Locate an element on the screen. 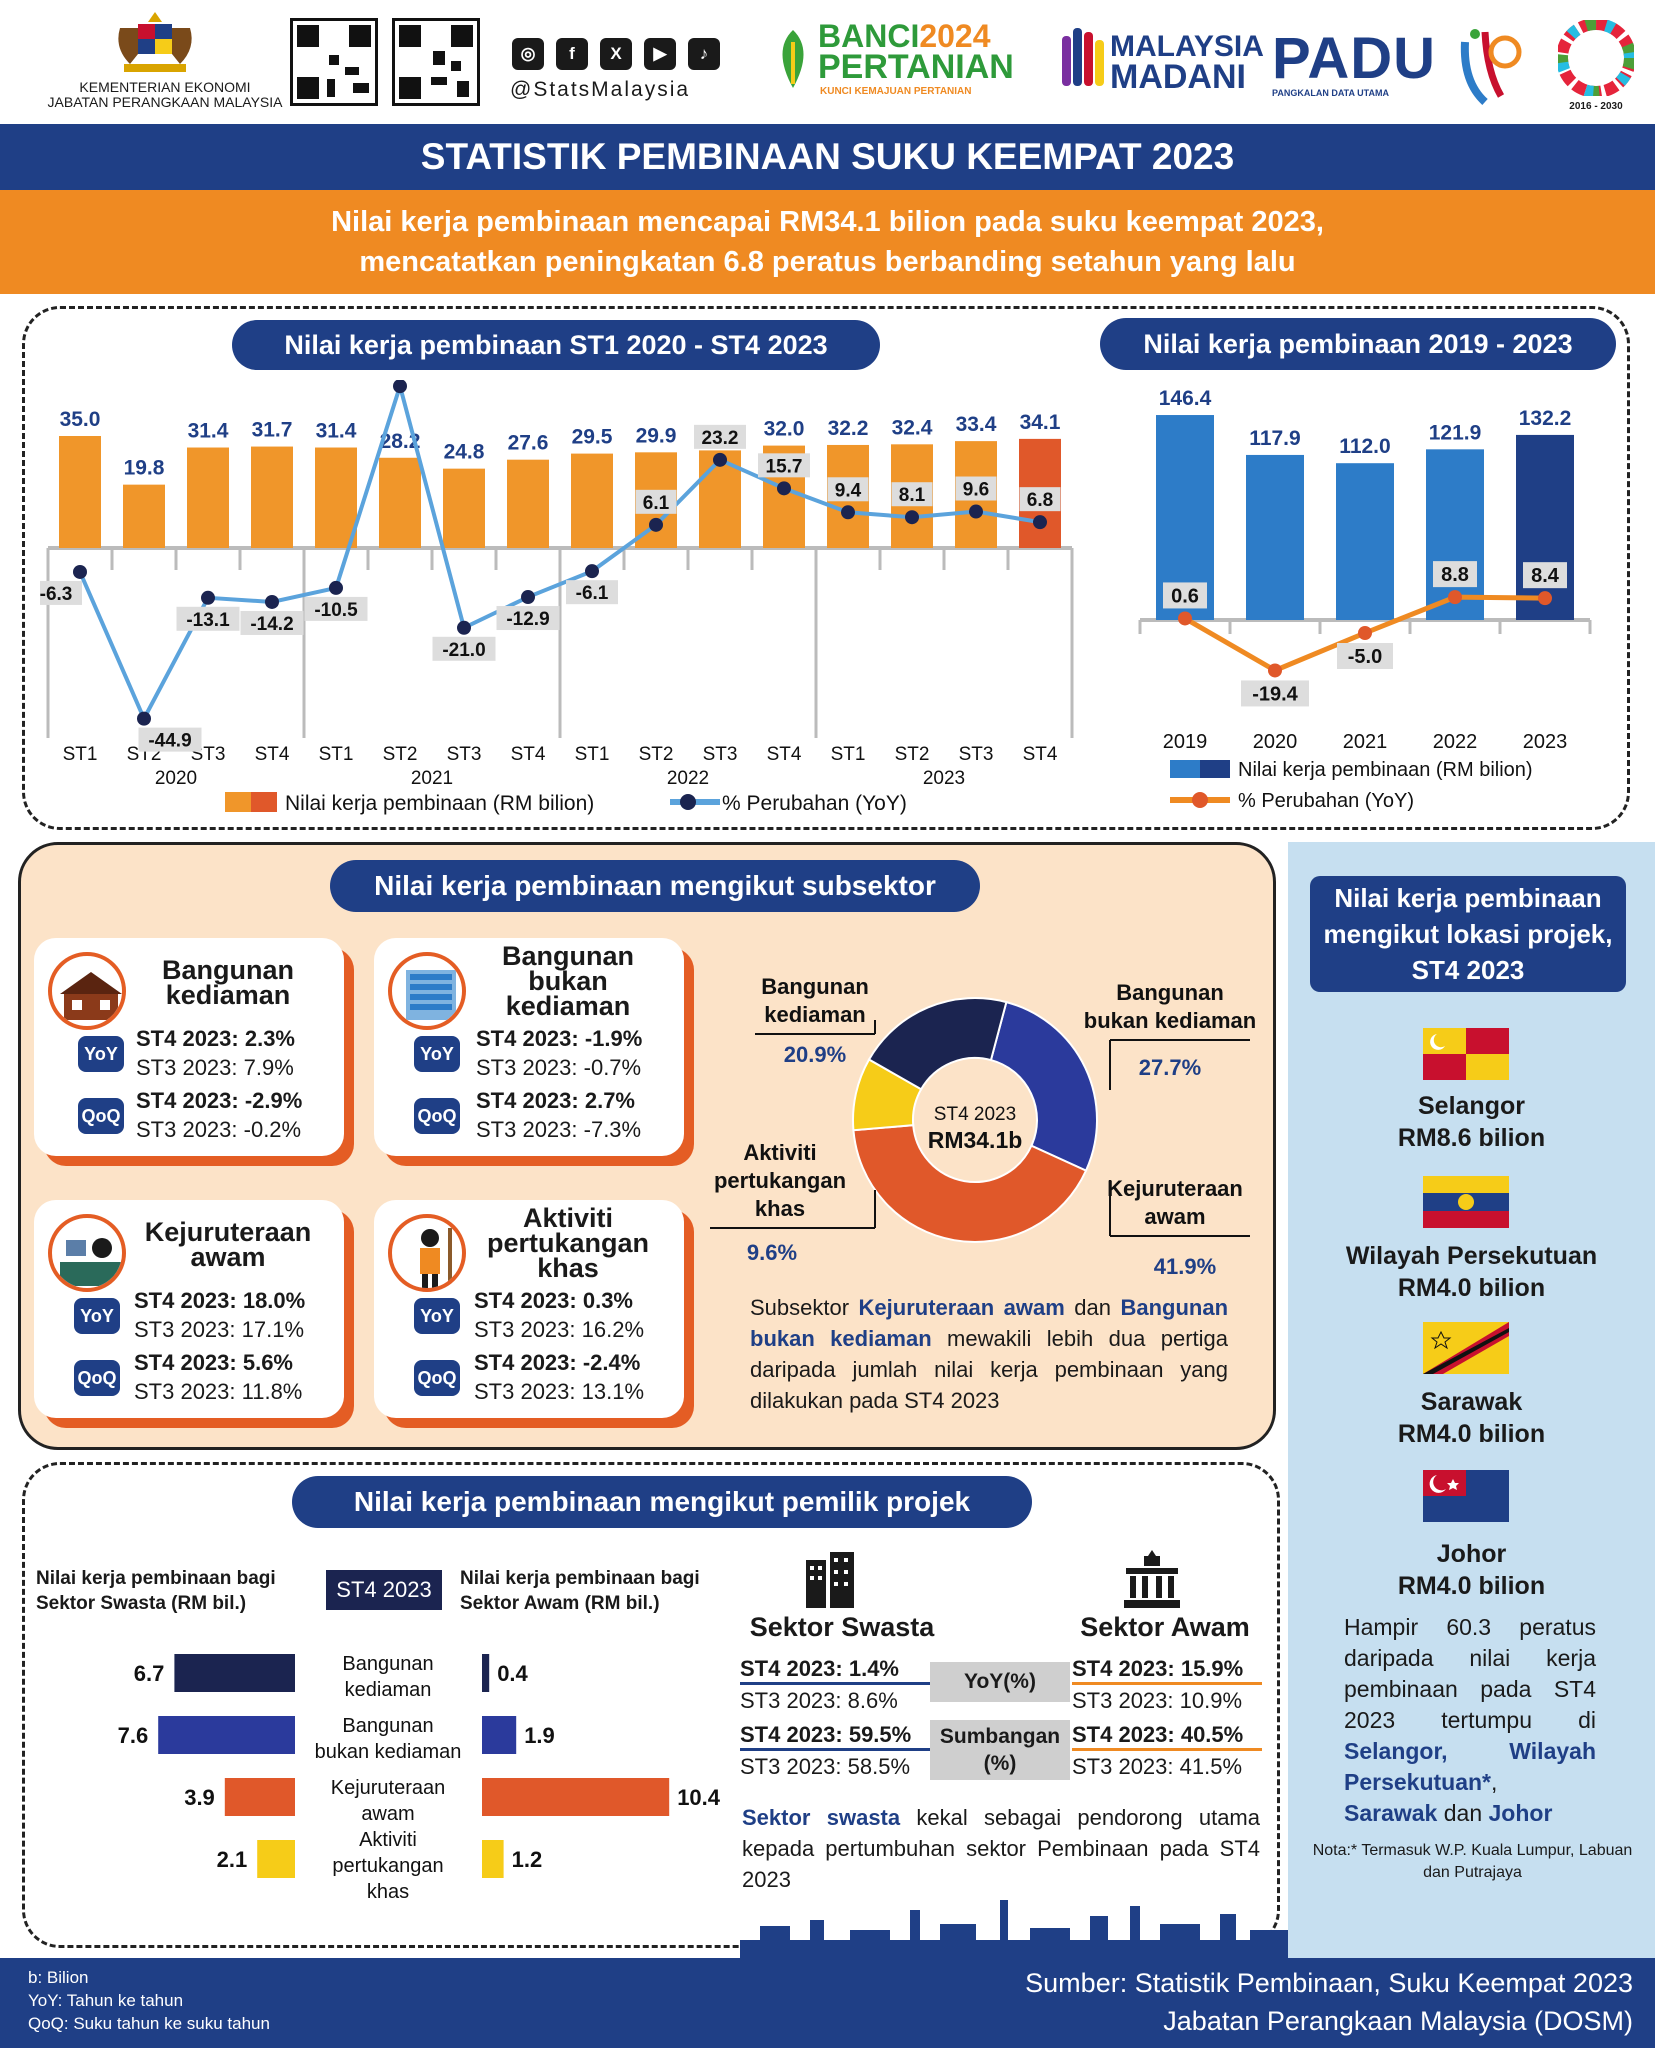 This screenshot has width=1655, height=2048. note-text: , is located at coordinates (1494, 1782).